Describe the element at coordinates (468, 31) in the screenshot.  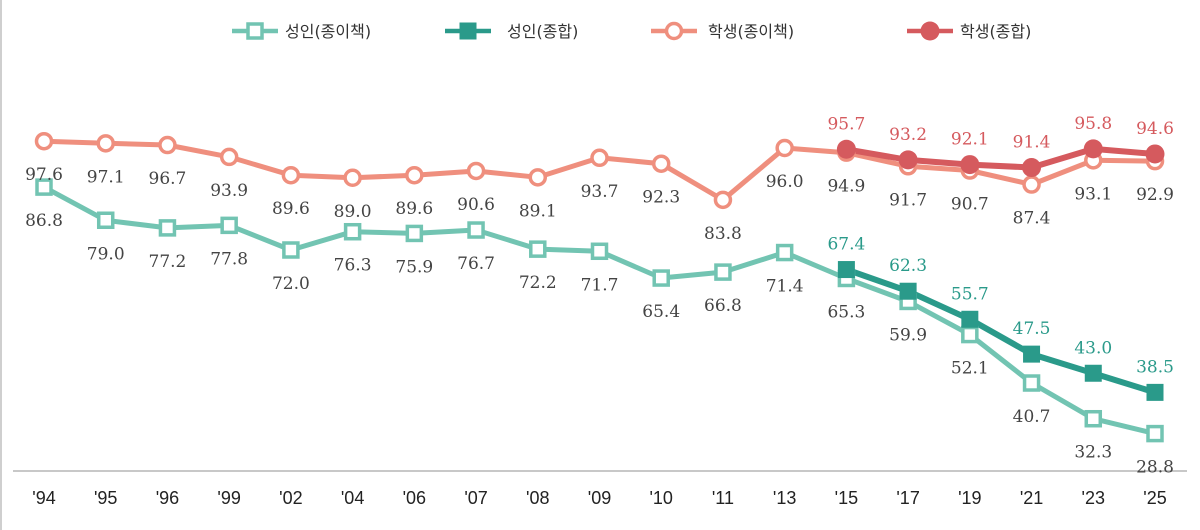
I see `filled-square-legend-marker-icon` at that location.